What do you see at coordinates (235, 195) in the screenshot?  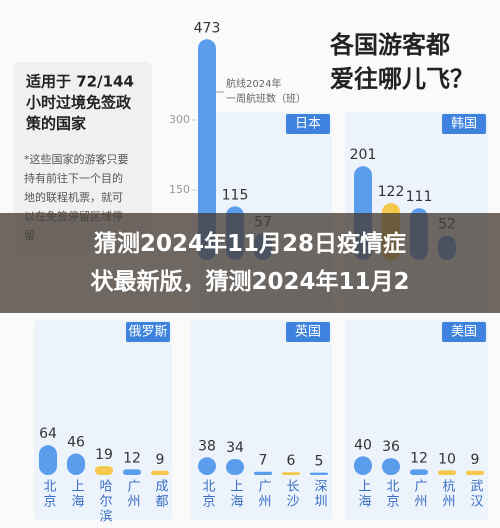 I see `value-label: 115` at bounding box center [235, 195].